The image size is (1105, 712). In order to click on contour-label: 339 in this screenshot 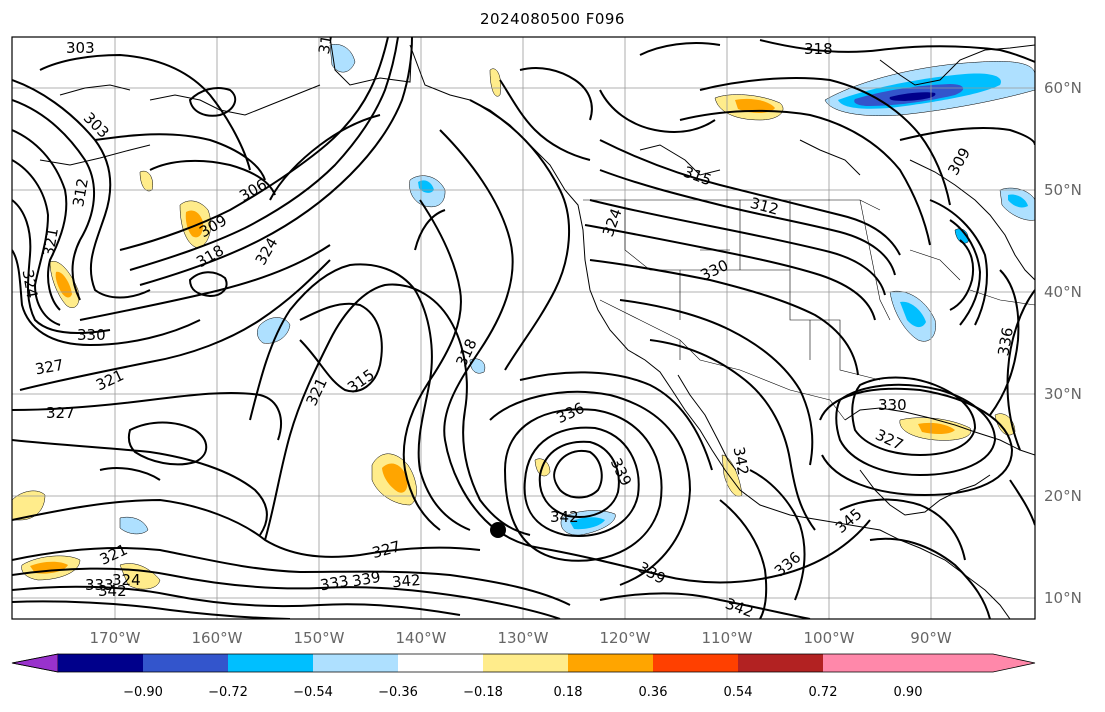, I will do `click(366, 579)`.